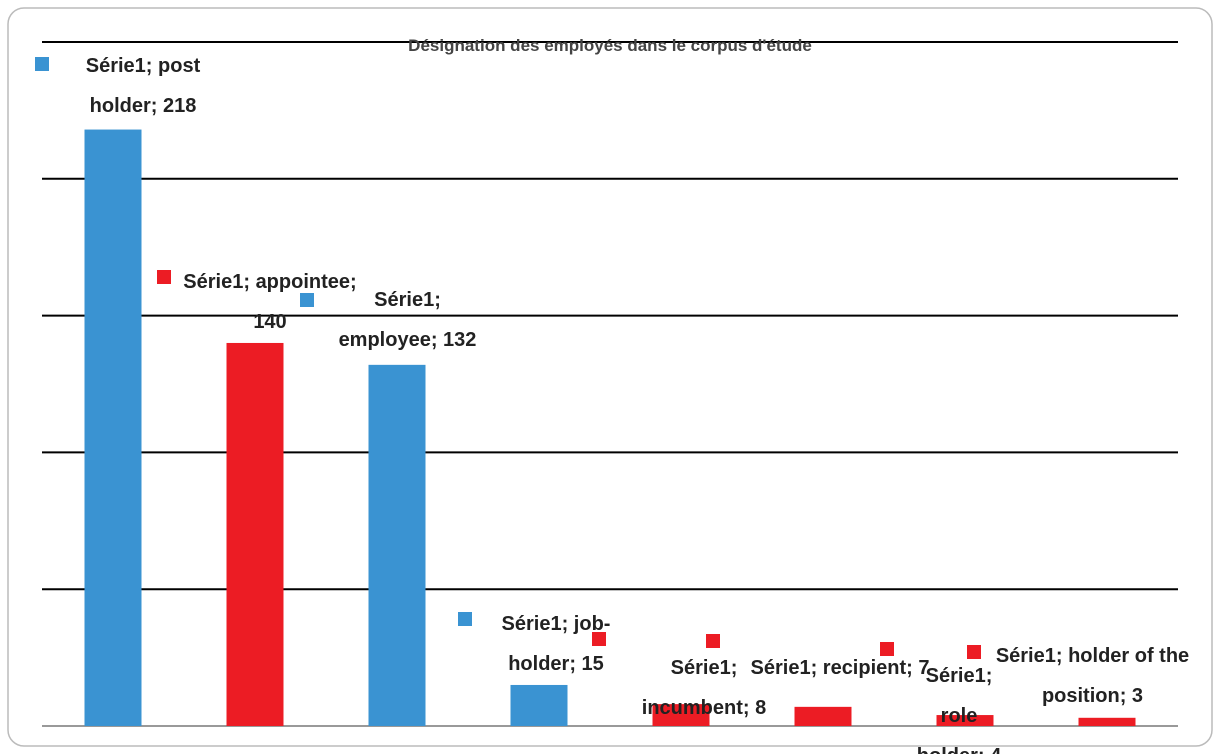 This screenshot has width=1220, height=754. I want to click on data-label: Série1; incumbent; 8, so click(704, 688).